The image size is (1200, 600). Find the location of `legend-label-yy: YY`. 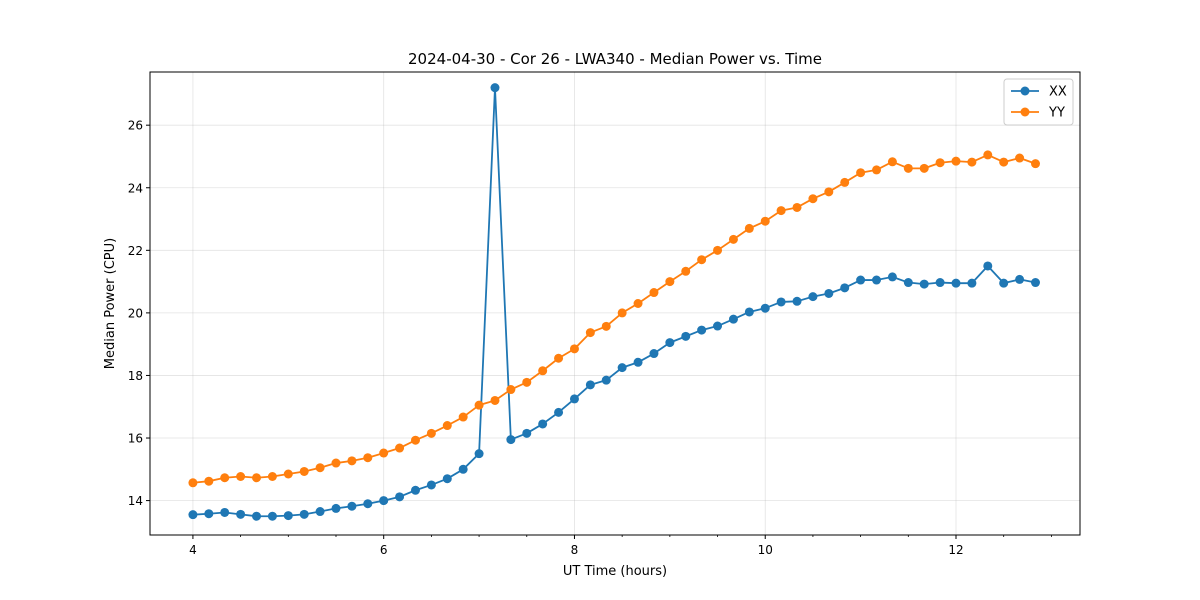

legend-label-yy: YY is located at coordinates (1056, 113).